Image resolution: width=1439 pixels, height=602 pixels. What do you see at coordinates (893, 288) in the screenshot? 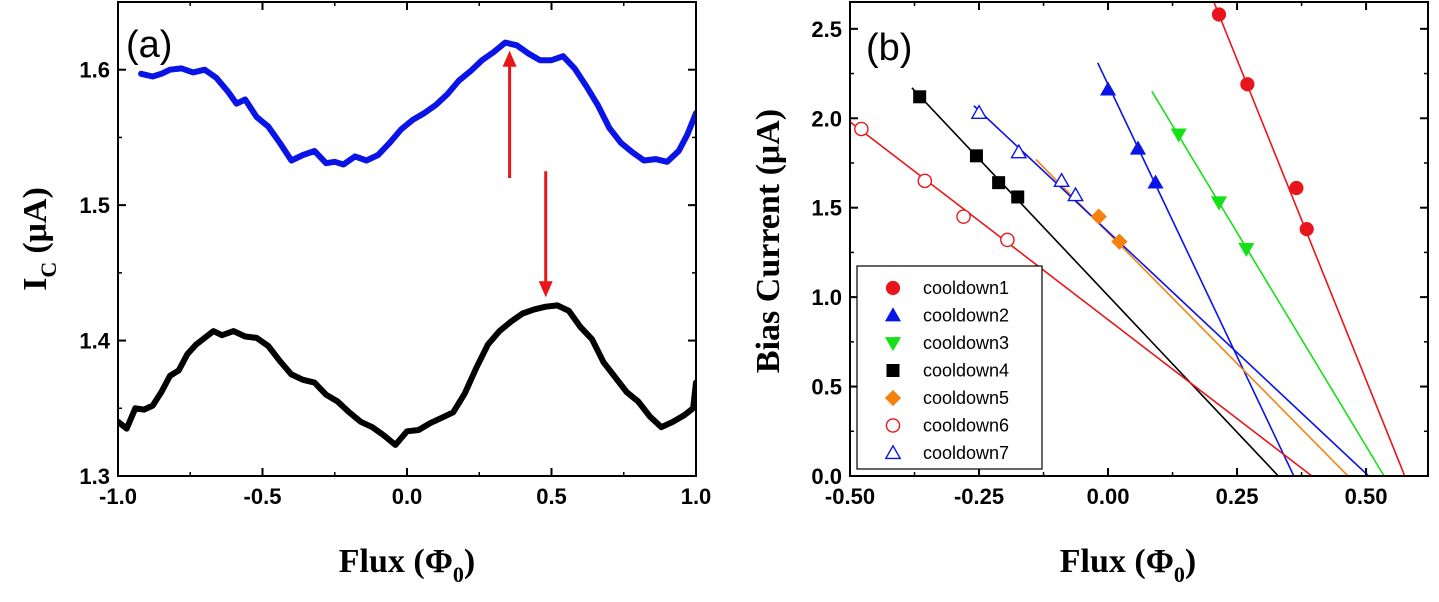
I see `legend-marker-cooldown1` at bounding box center [893, 288].